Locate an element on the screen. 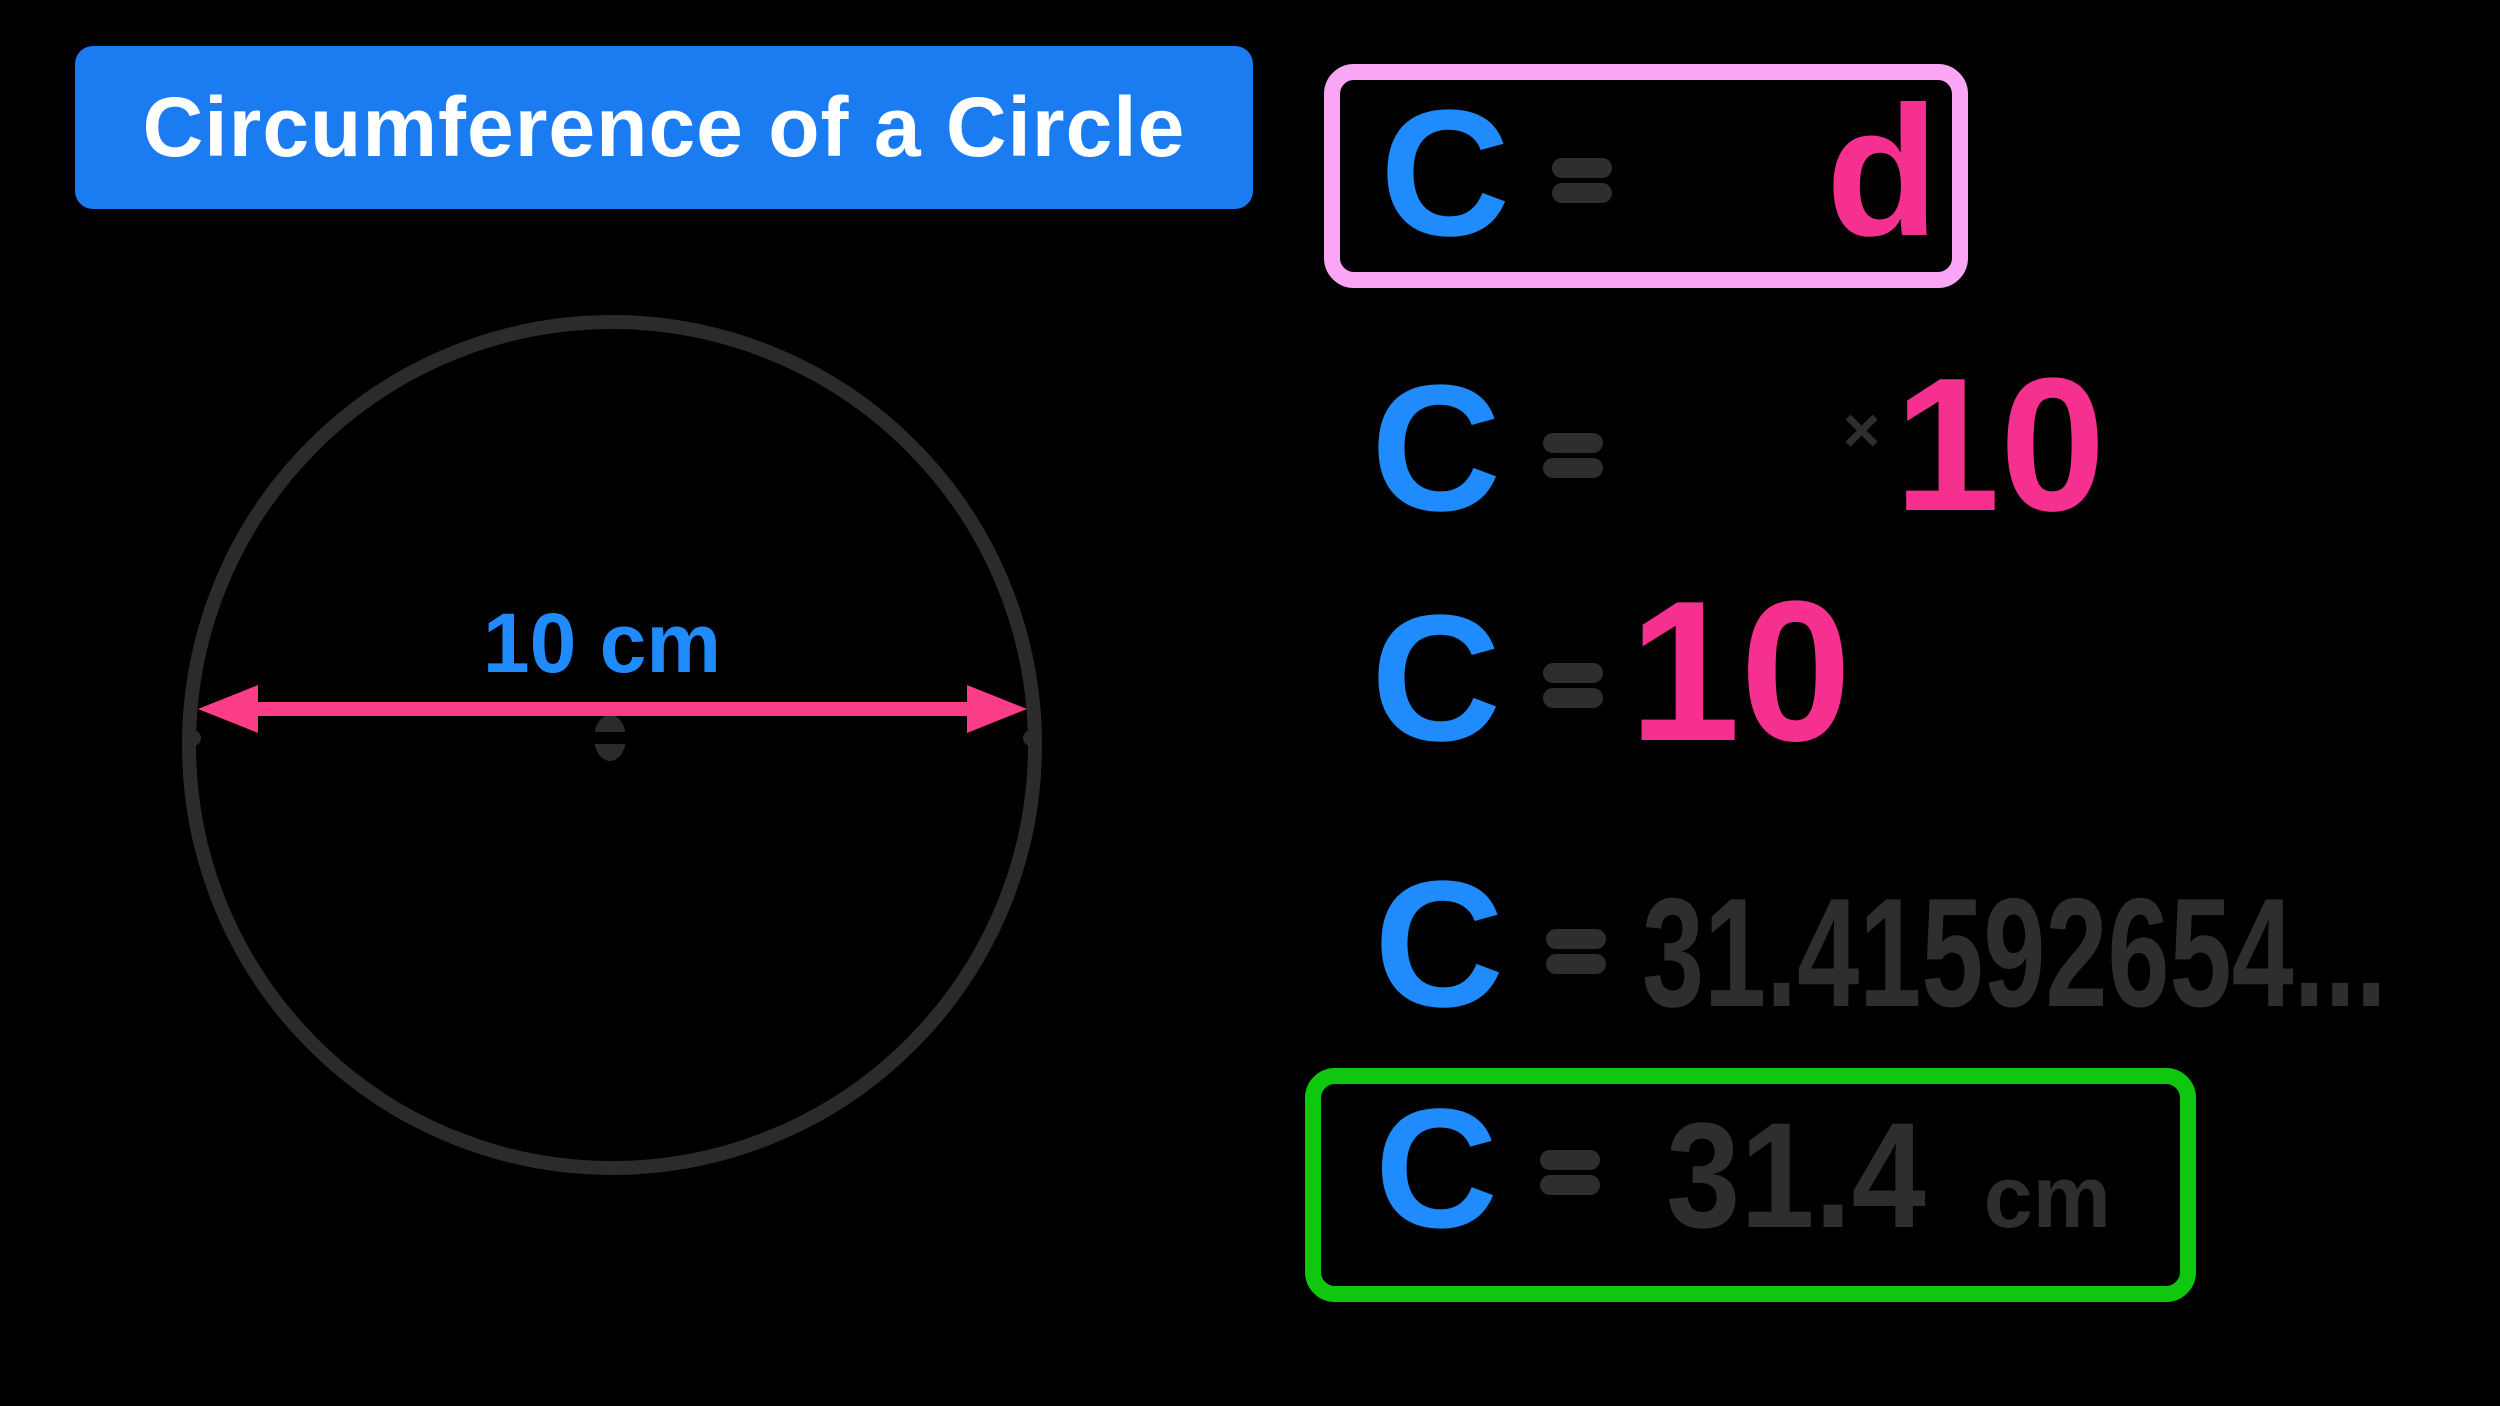 Image resolution: width=2500 pixels, height=1406 pixels. equation-answer: C 31.4 cm is located at coordinates (1750, 1185).